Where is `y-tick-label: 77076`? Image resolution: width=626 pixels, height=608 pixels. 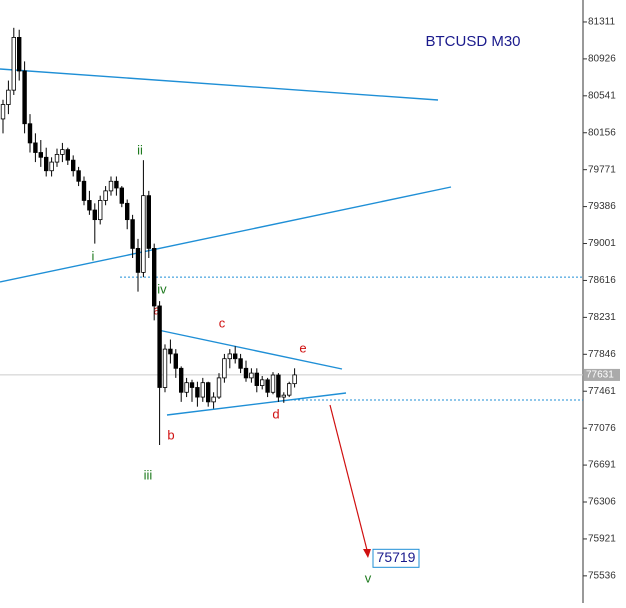 y-tick-label: 77076 is located at coordinates (602, 428).